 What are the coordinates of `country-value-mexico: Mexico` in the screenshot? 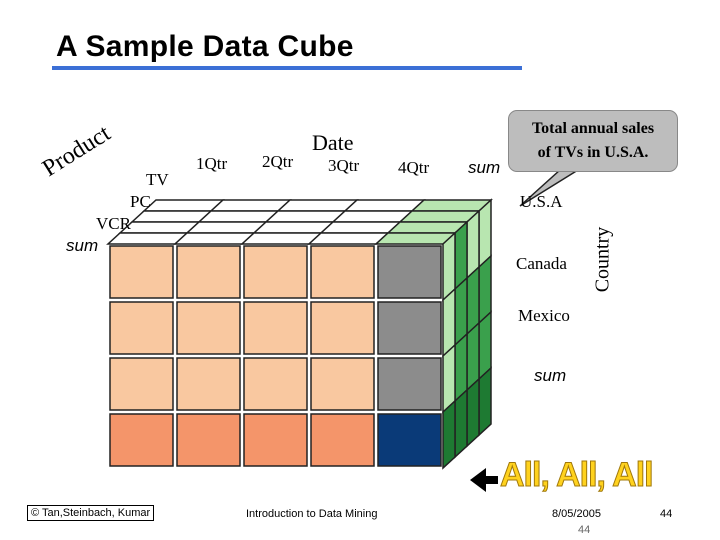 It's located at (544, 315).